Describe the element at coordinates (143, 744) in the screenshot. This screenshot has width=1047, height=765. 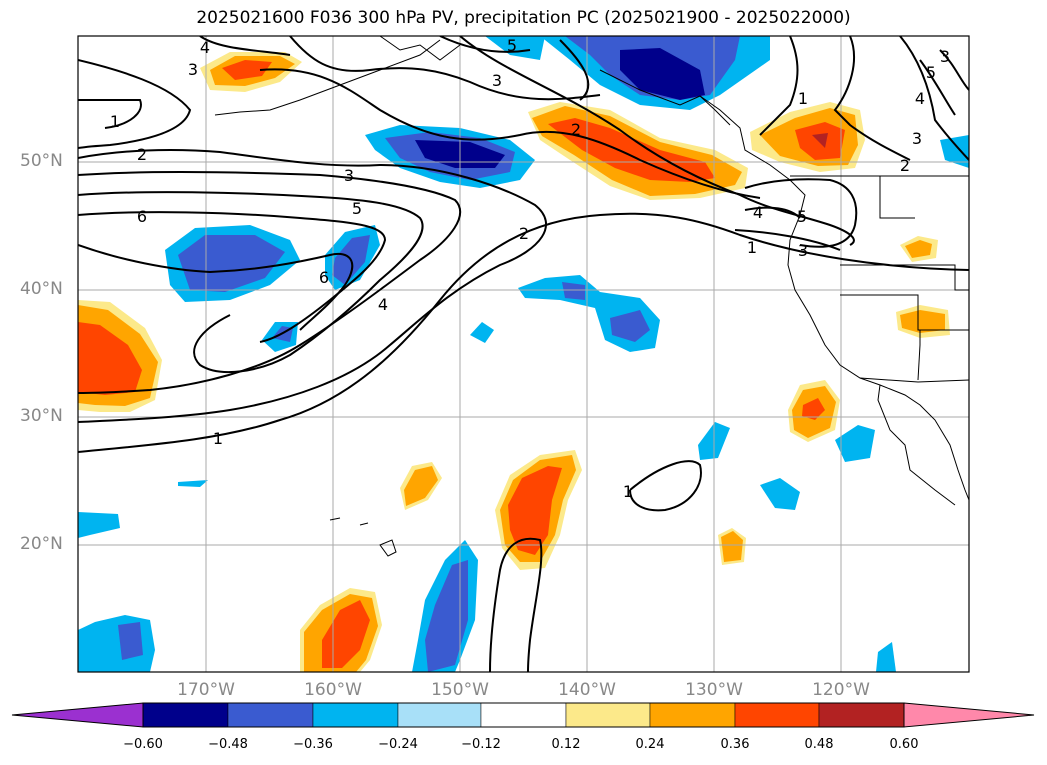
I see `colorbar-tick: −0.60` at that location.